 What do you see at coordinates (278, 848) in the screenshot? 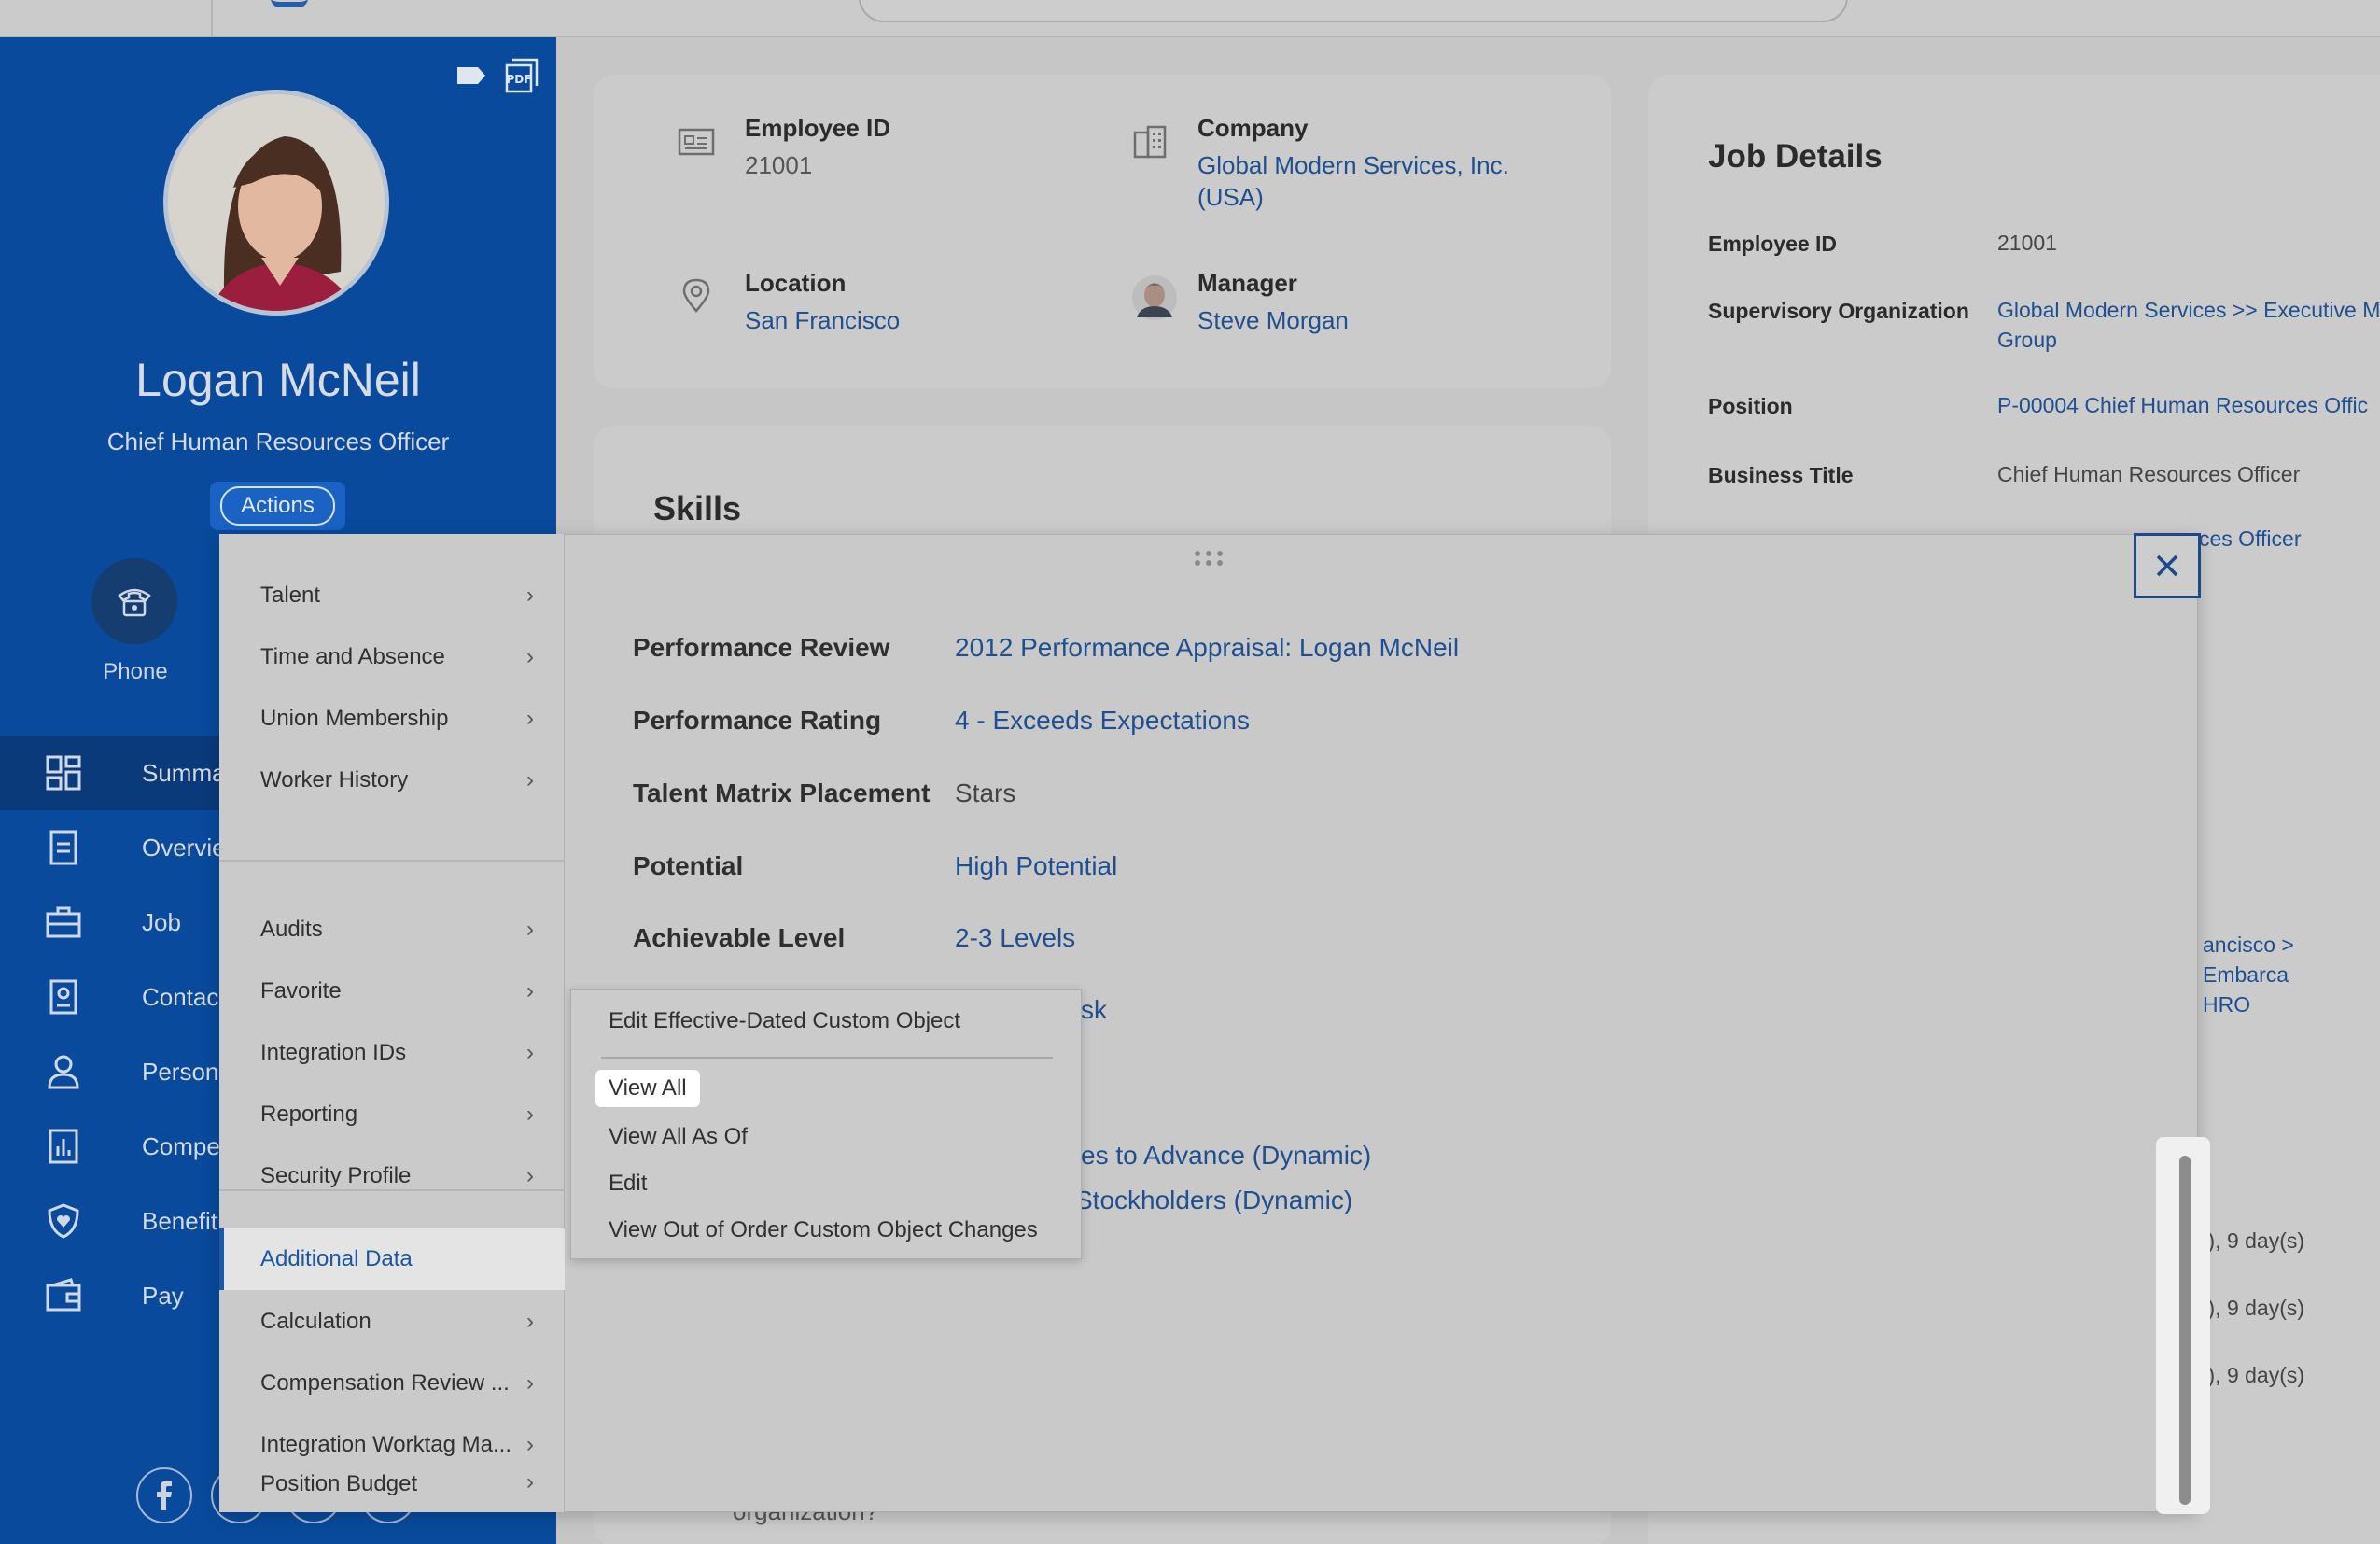
I see `nav-overview: Overvie` at bounding box center [278, 848].